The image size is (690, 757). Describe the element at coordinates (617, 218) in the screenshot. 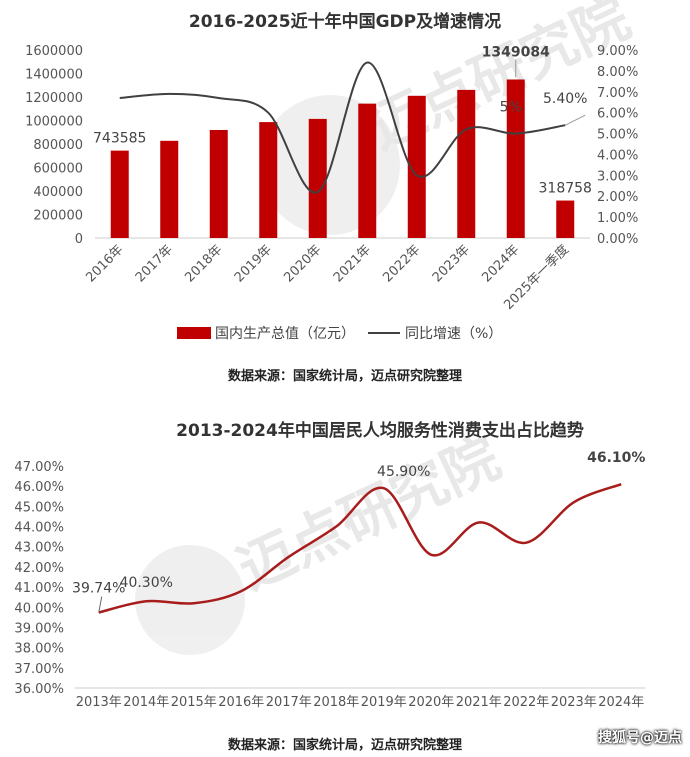

I see `y-right-tick: 1.00%` at that location.